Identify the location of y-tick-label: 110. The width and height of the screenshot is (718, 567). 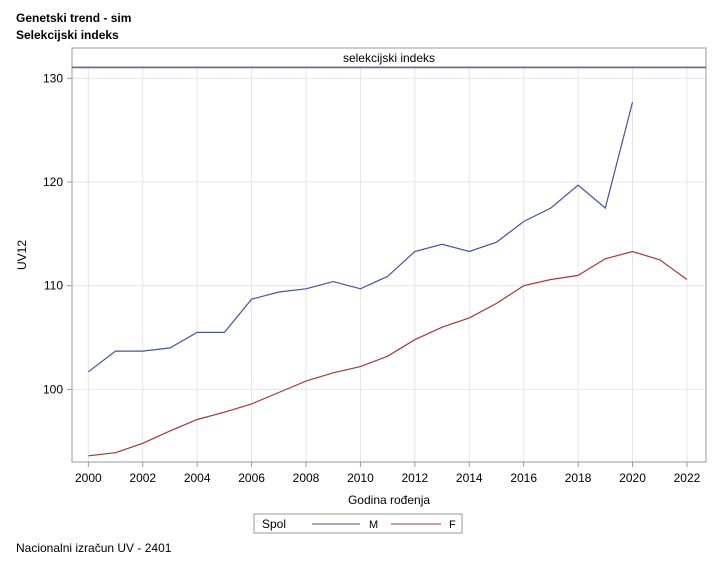
(53, 286).